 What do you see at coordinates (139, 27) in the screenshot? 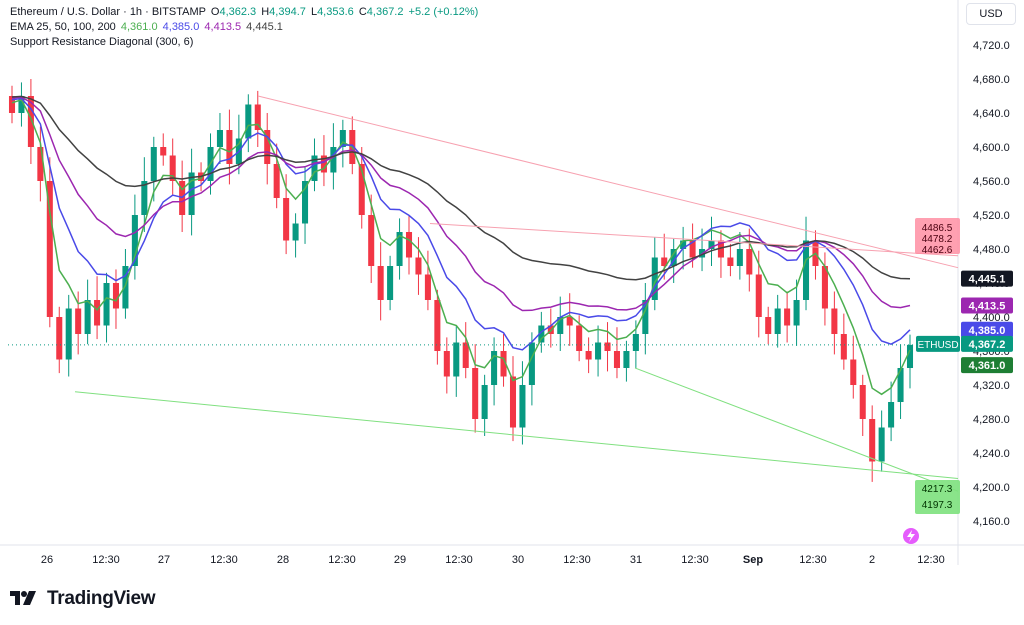
I see `ema25-value: 4,361.0` at bounding box center [139, 27].